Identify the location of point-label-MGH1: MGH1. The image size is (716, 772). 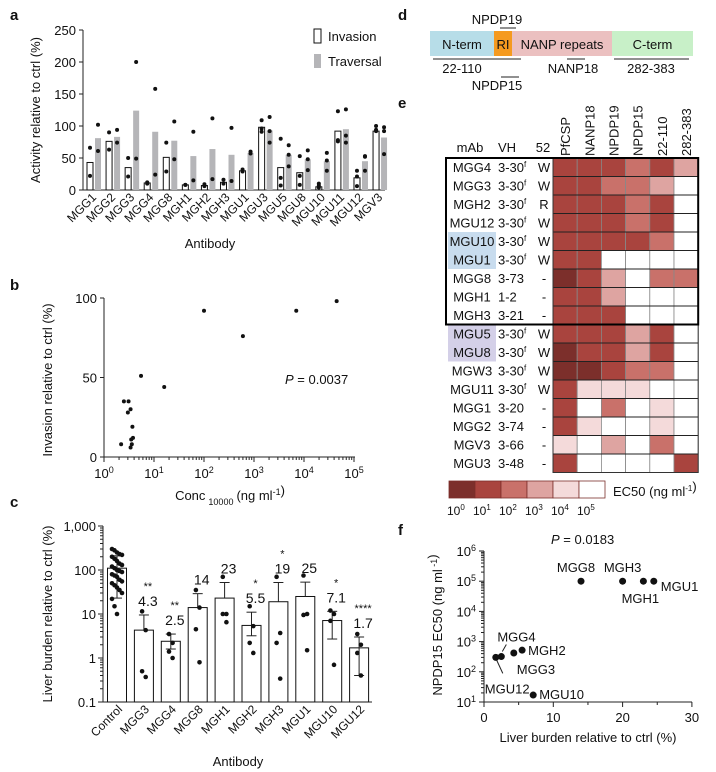
(641, 598).